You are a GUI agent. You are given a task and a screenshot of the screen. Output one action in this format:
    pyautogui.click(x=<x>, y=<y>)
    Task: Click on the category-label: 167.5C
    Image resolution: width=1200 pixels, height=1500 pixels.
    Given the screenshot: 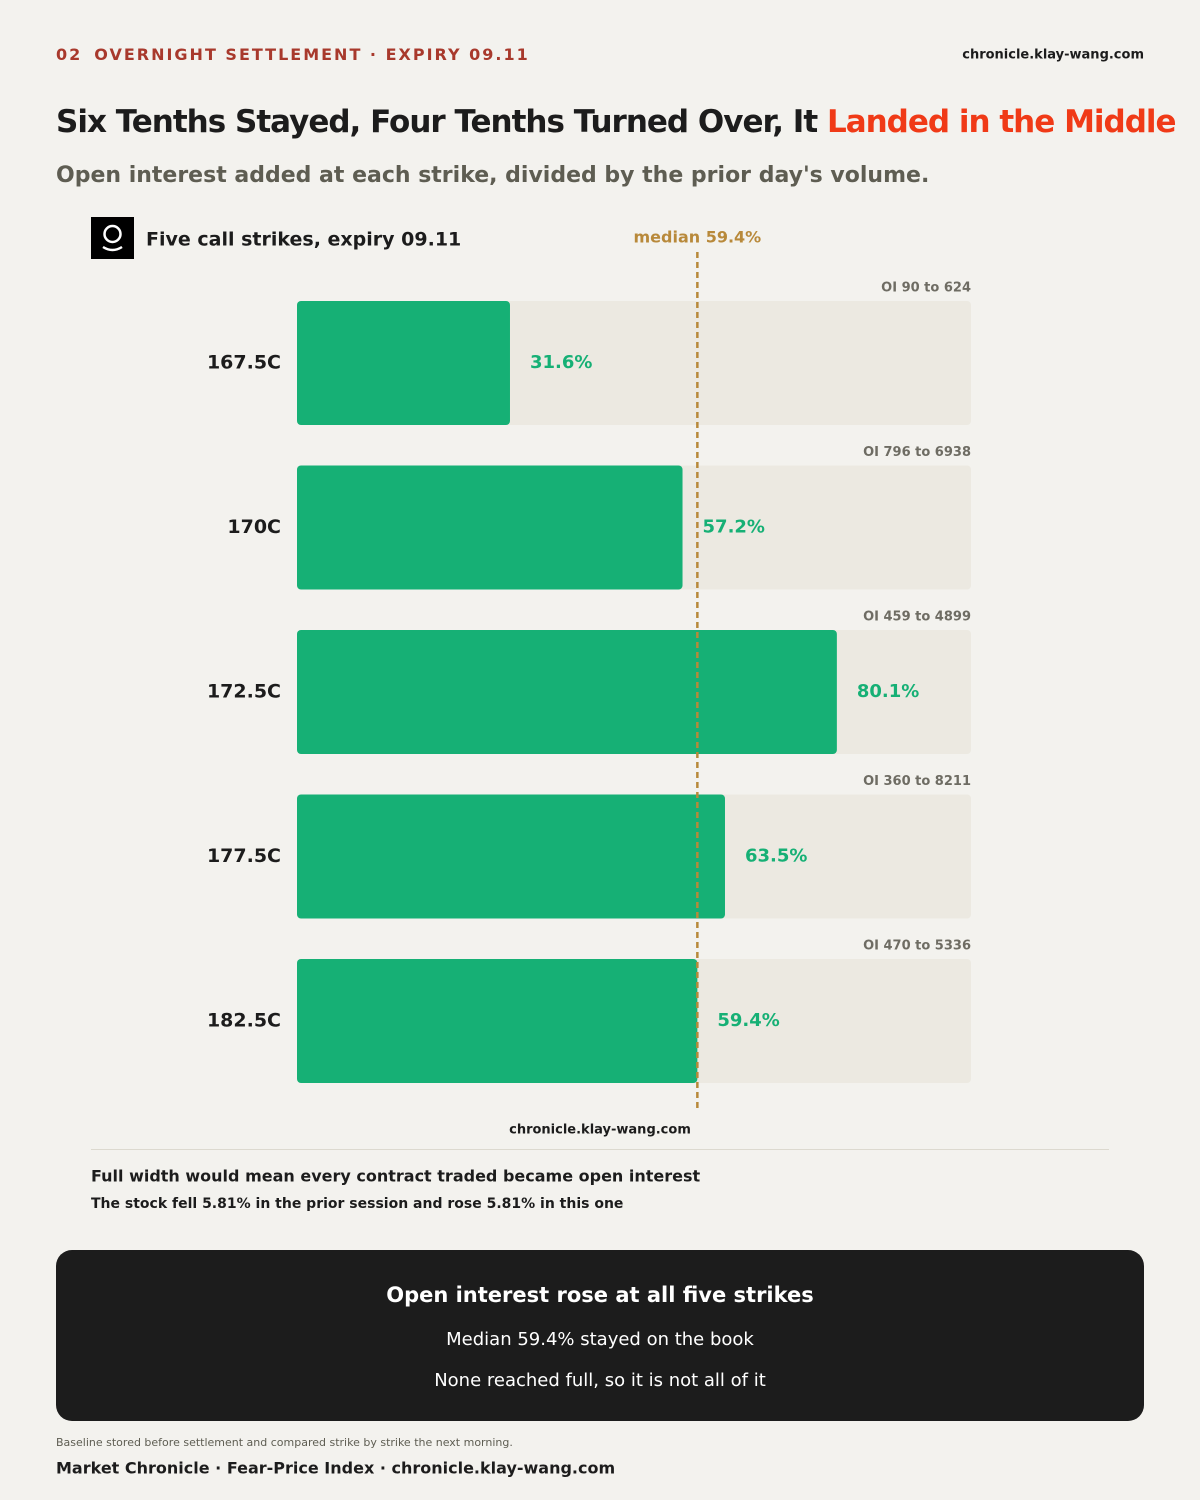 What is the action you would take?
    pyautogui.click(x=244, y=363)
    